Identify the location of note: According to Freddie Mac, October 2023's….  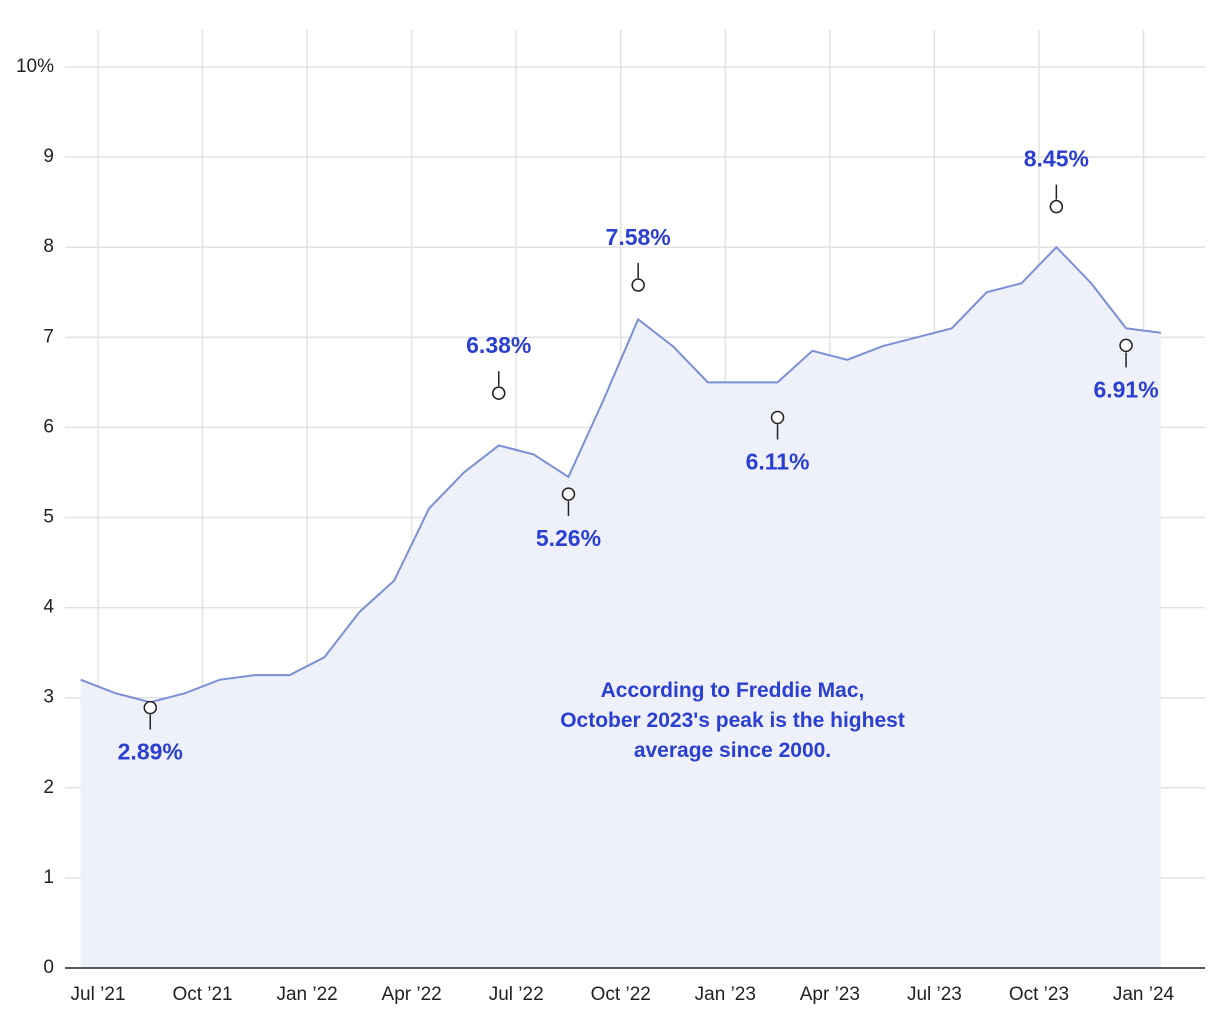
(732, 720).